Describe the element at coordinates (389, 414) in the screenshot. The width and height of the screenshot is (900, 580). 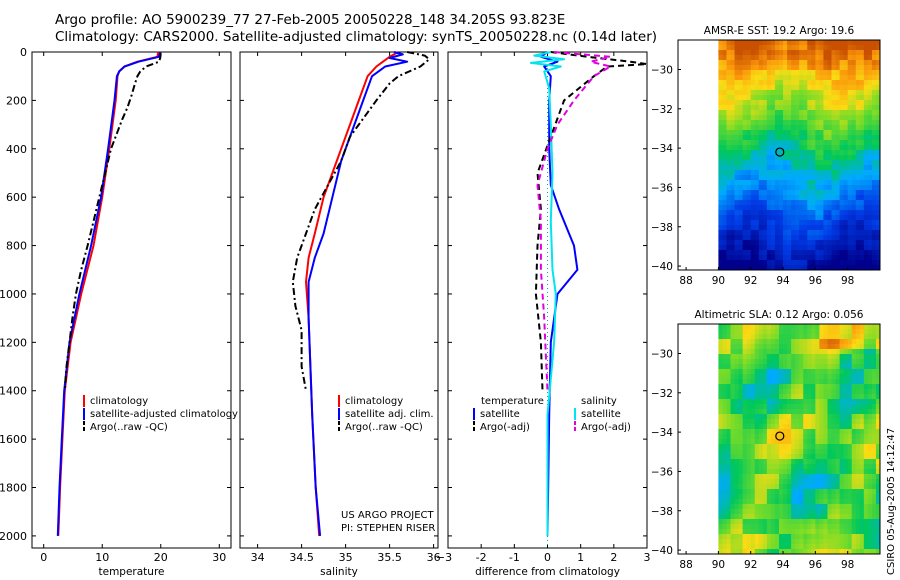
I see `sal-legend-entry: satellite adj. clim.` at that location.